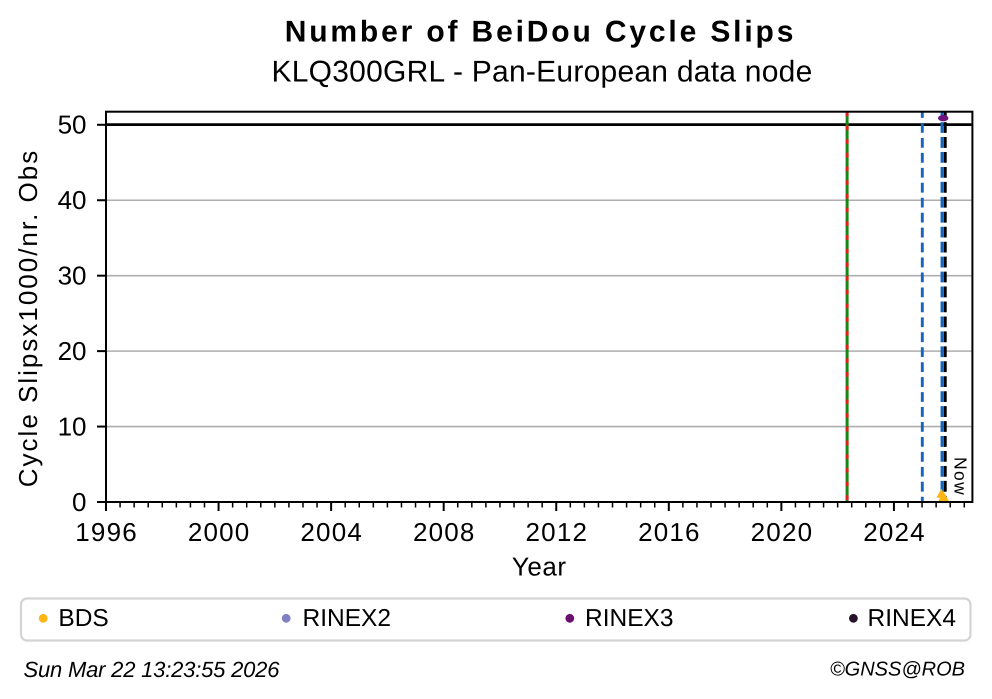 Image resolution: width=992 pixels, height=699 pixels. Describe the element at coordinates (331, 532) in the screenshot. I see `svg-text: 2004` at that location.